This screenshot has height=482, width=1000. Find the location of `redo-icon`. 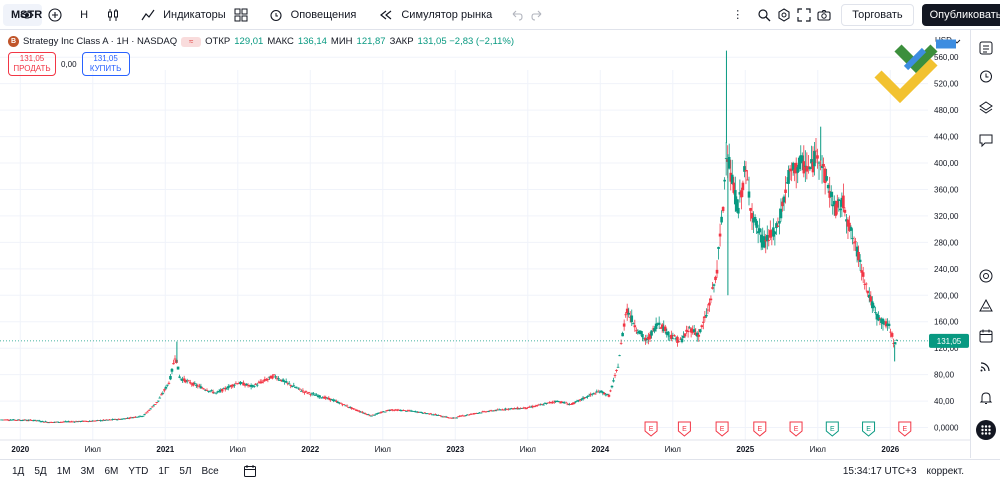

redo-icon is located at coordinates (537, 15).